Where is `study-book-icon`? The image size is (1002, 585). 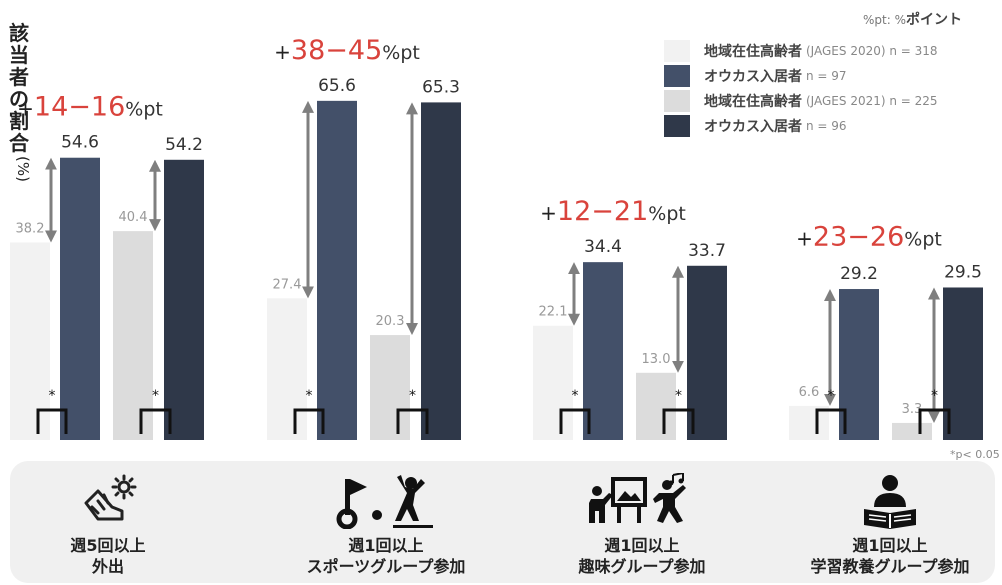
study-book-icon is located at coordinates (890, 500).